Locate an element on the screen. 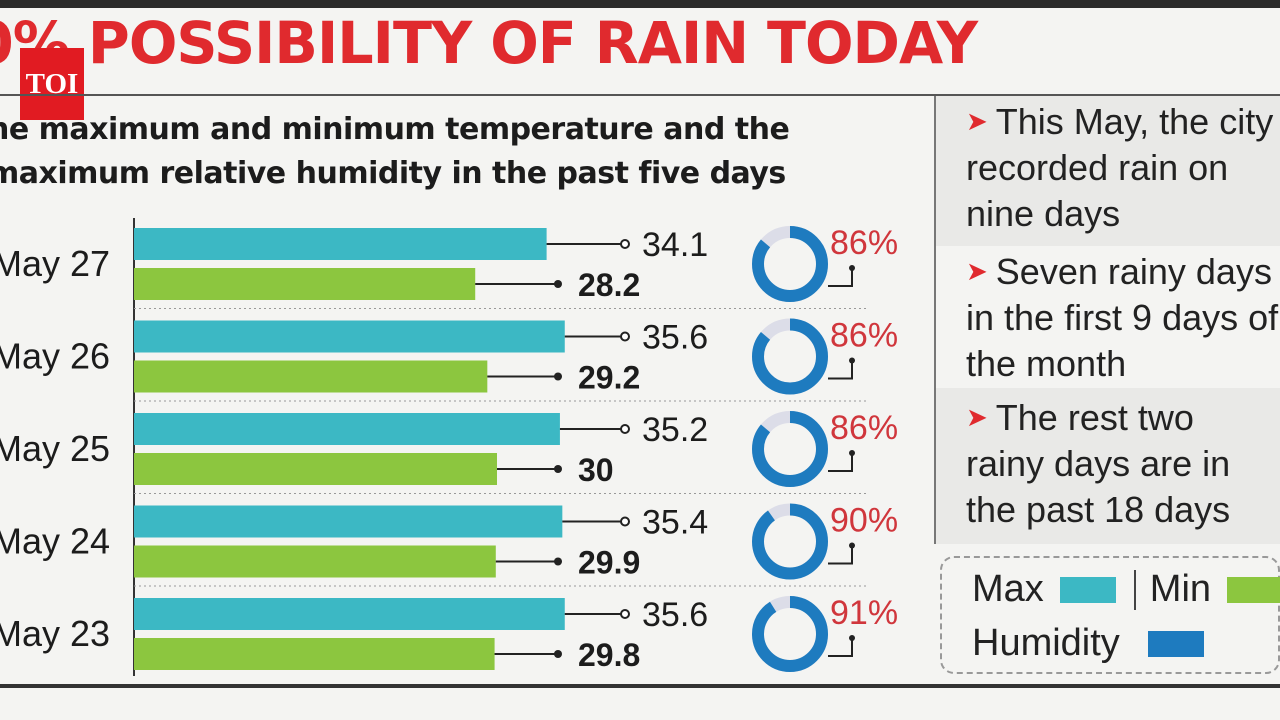 This screenshot has height=720, width=1280. bottom-rule is located at coordinates (640, 686).